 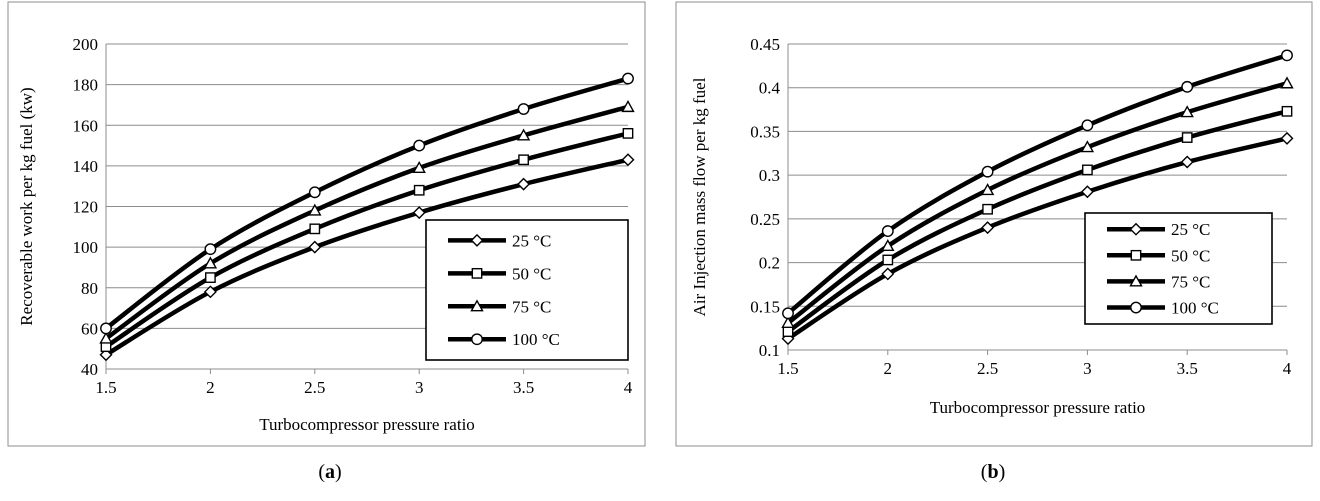 I want to click on caption-b: (b), so click(x=993, y=472).